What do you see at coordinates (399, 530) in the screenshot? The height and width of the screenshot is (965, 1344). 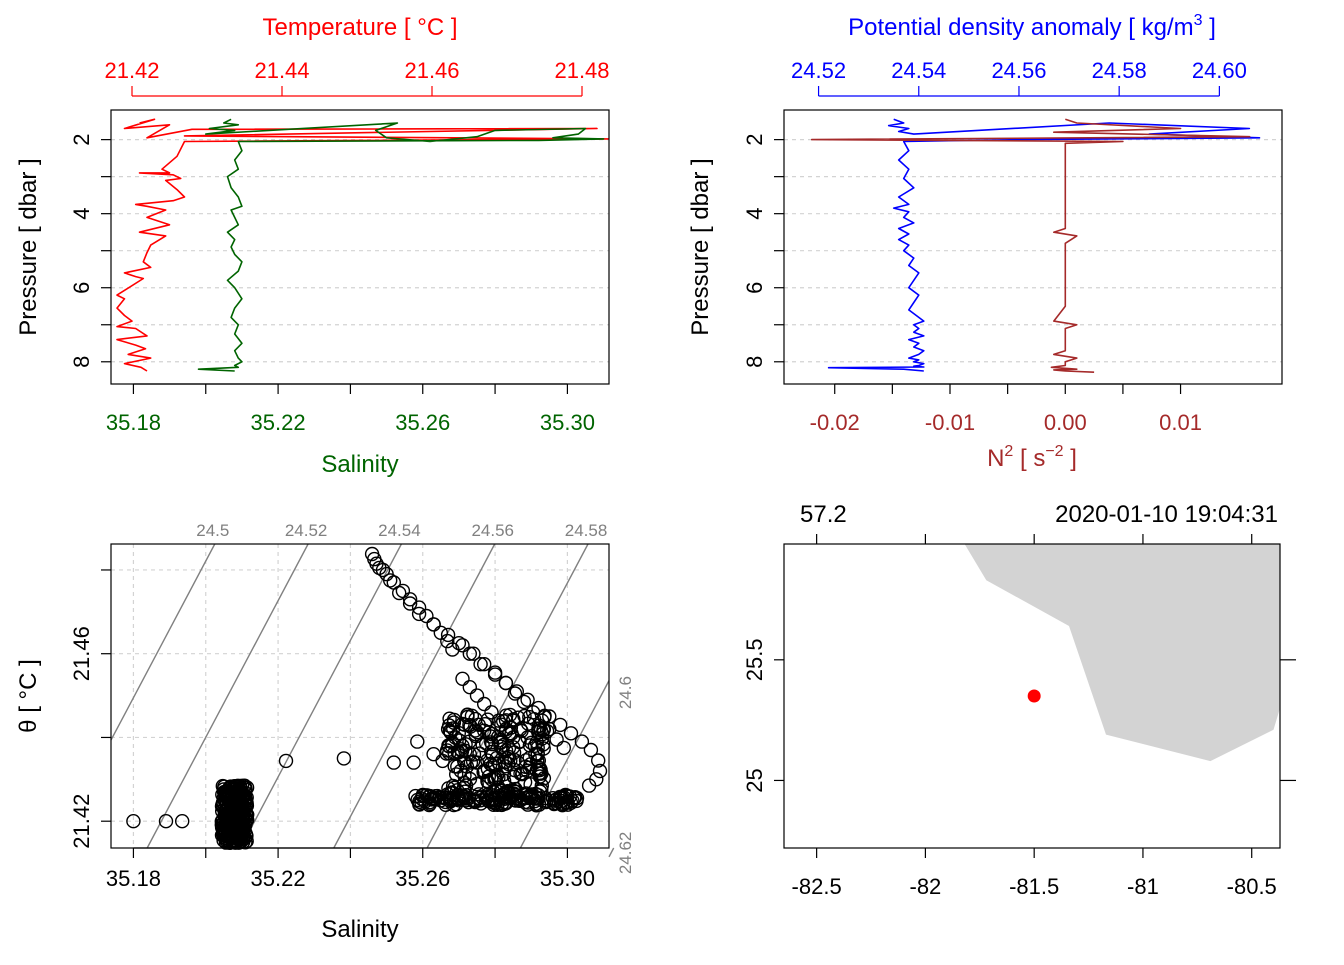 I see `isopycnal-label: 24.54` at bounding box center [399, 530].